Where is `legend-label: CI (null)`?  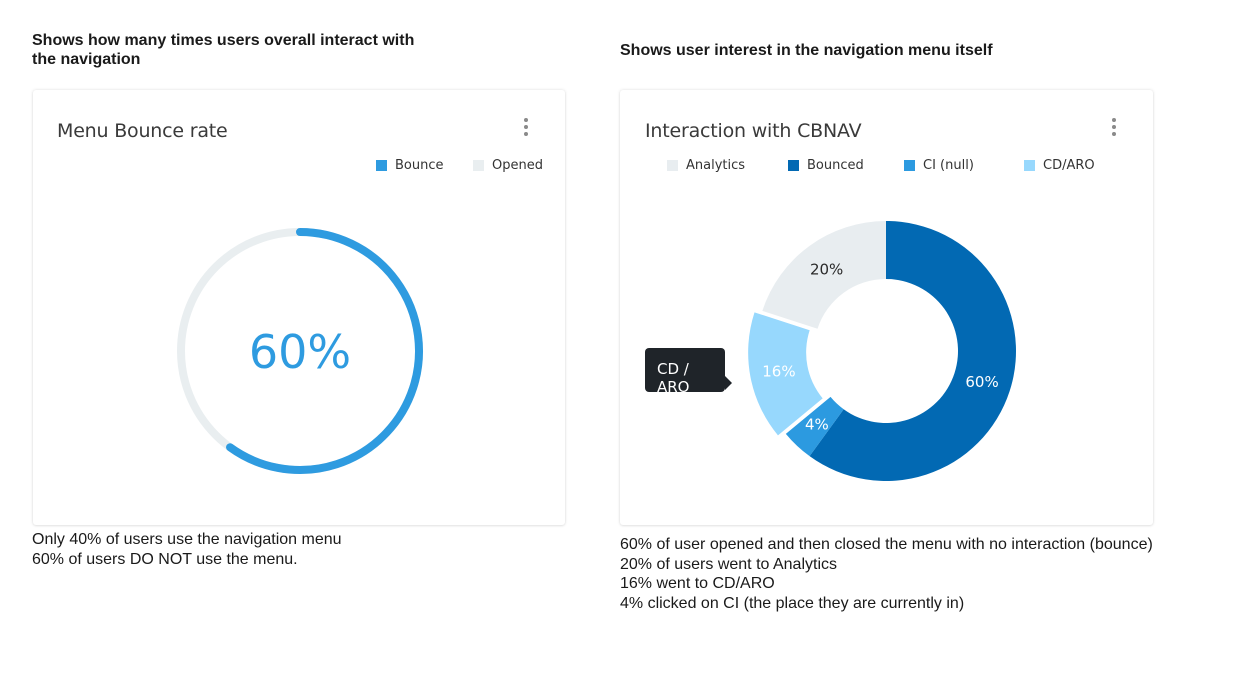 legend-label: CI (null) is located at coordinates (948, 165).